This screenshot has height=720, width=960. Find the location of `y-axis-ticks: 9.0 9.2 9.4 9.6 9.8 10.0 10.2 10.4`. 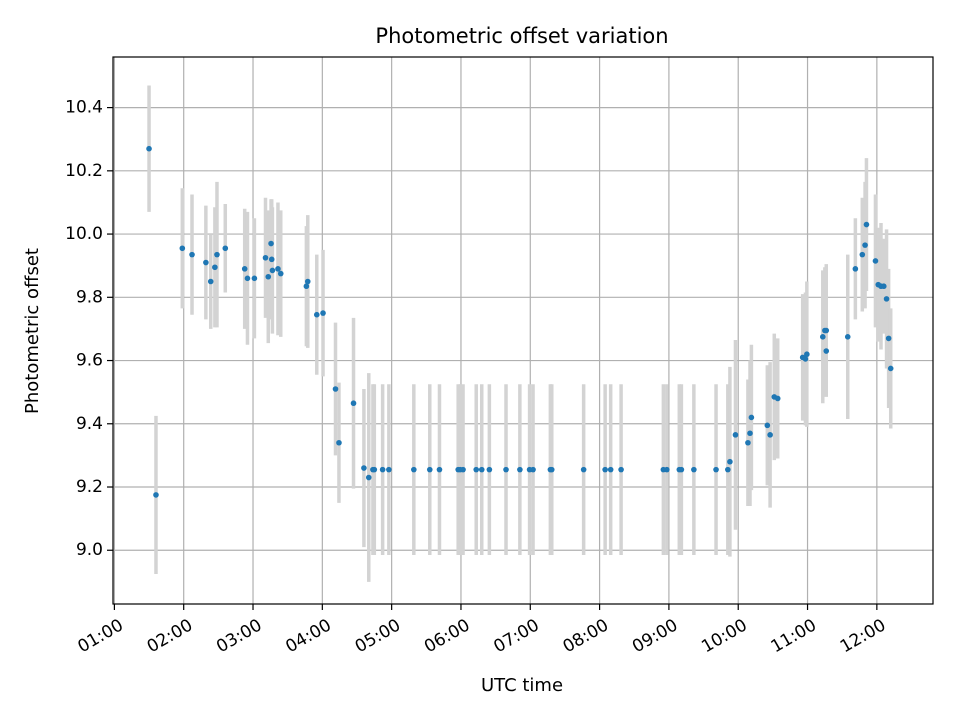

y-axis-ticks: 9.0 9.2 9.4 9.6 9.8 10.0 10.2 10.4 is located at coordinates (89, 329).